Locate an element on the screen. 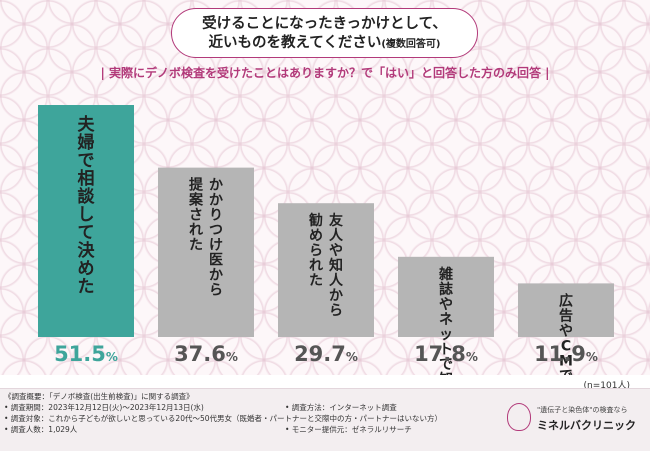 The width and height of the screenshot is (650, 451). value-unit-3: % is located at coordinates (471, 357).